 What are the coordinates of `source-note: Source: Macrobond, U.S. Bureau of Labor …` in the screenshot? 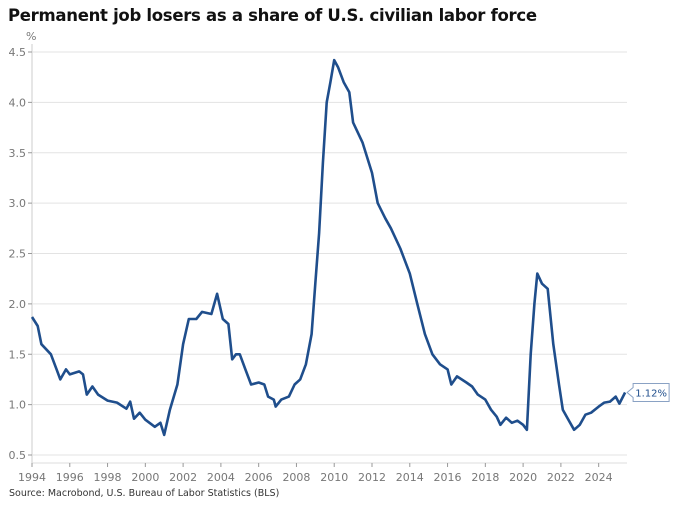 It's located at (144, 493).